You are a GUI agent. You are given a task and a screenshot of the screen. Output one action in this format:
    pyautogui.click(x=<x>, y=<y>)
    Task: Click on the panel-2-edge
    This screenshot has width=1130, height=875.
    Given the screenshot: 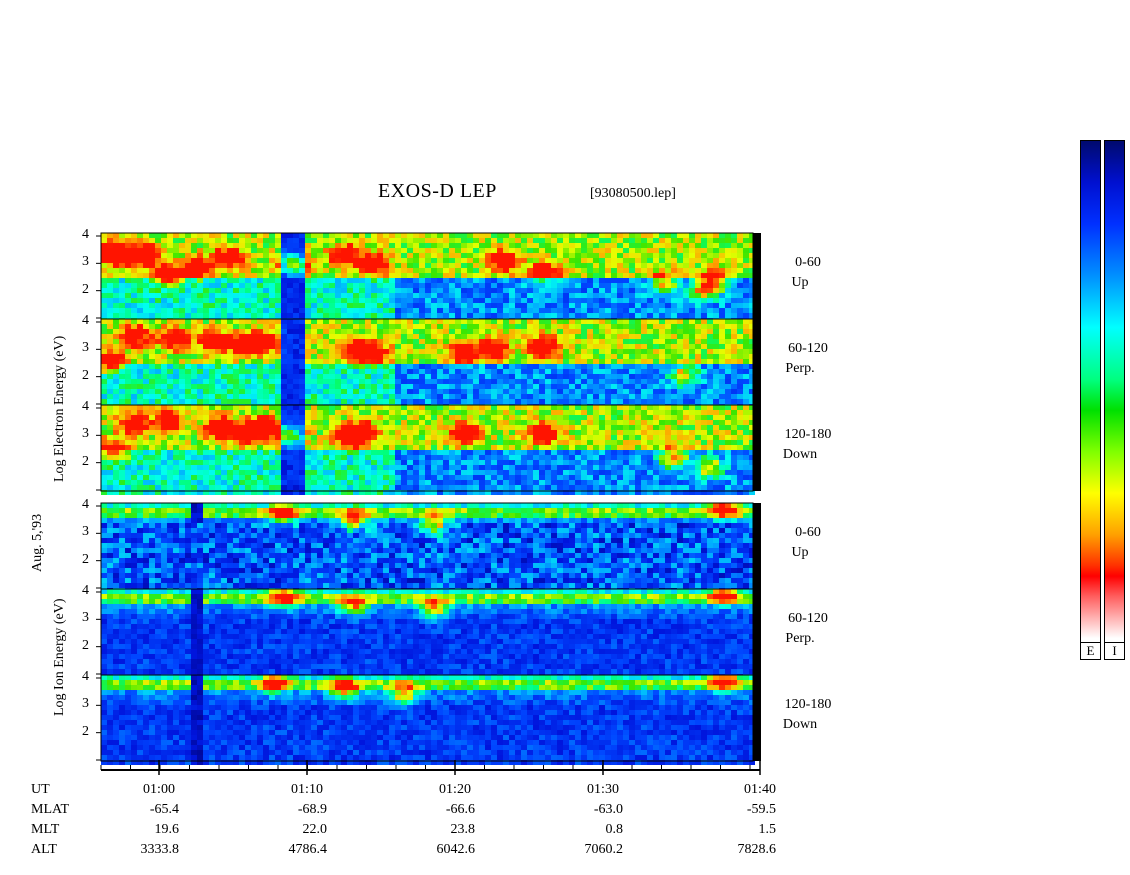 What is the action you would take?
    pyautogui.click(x=757, y=362)
    